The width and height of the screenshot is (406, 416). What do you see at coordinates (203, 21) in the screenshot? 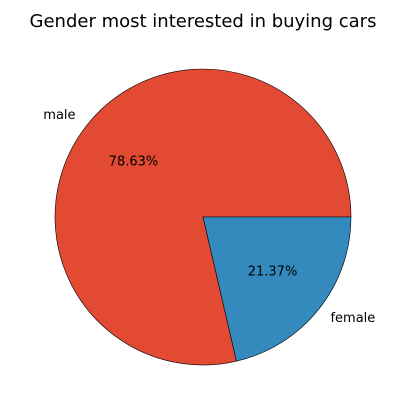
I see `chart-title: Gender most interested in buying cars` at bounding box center [203, 21].